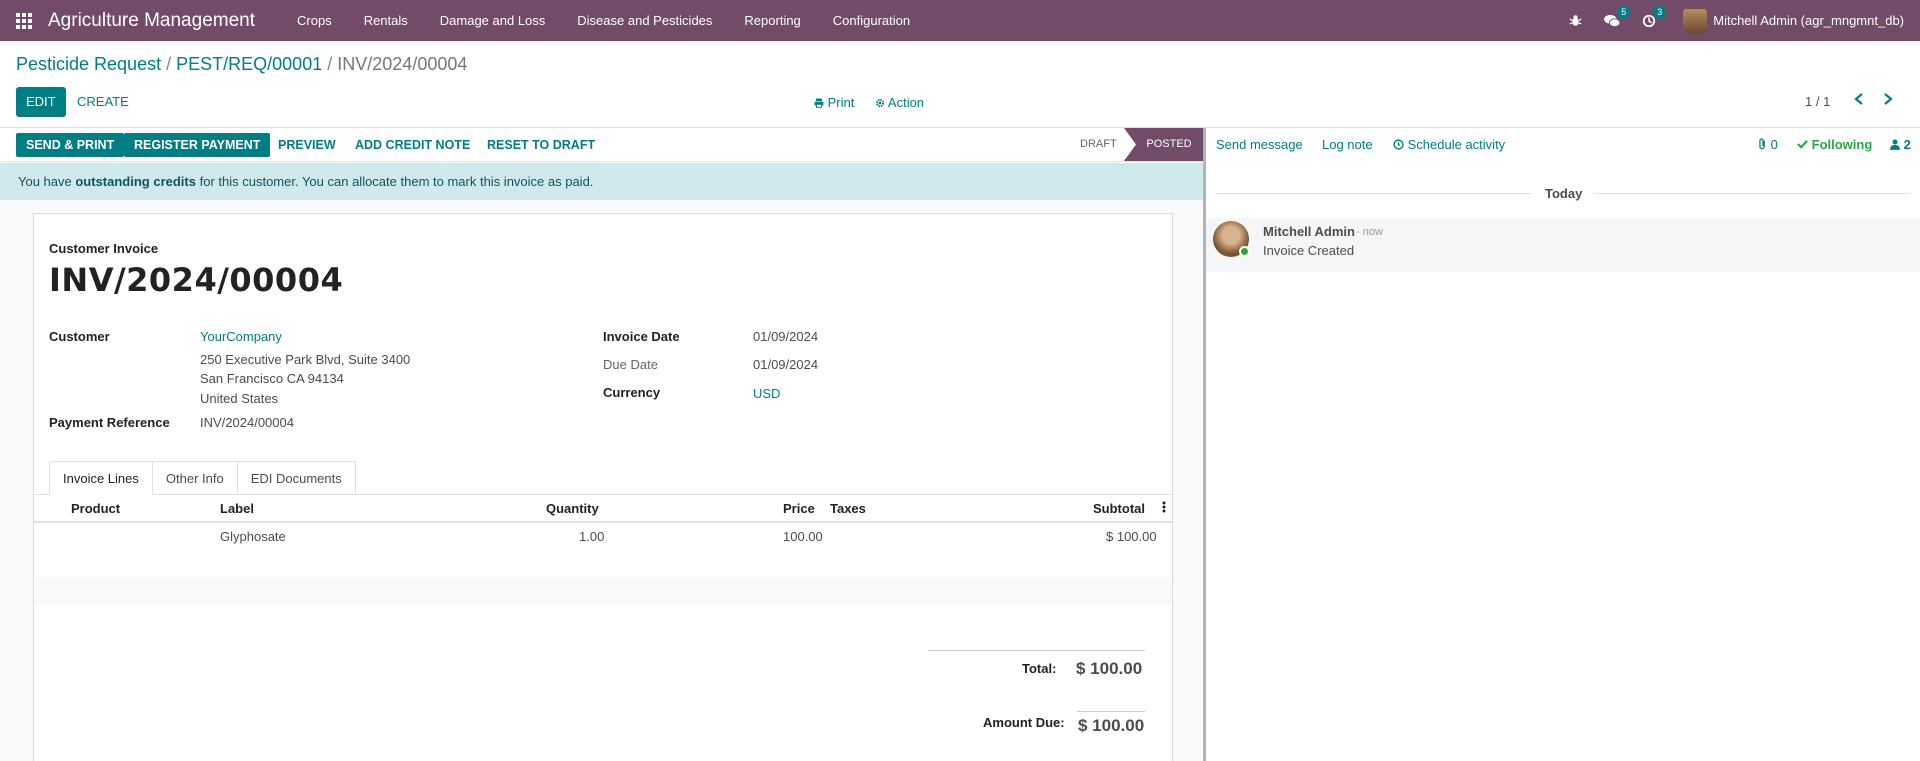  I want to click on menu-item-configuration: Configuration, so click(871, 20).